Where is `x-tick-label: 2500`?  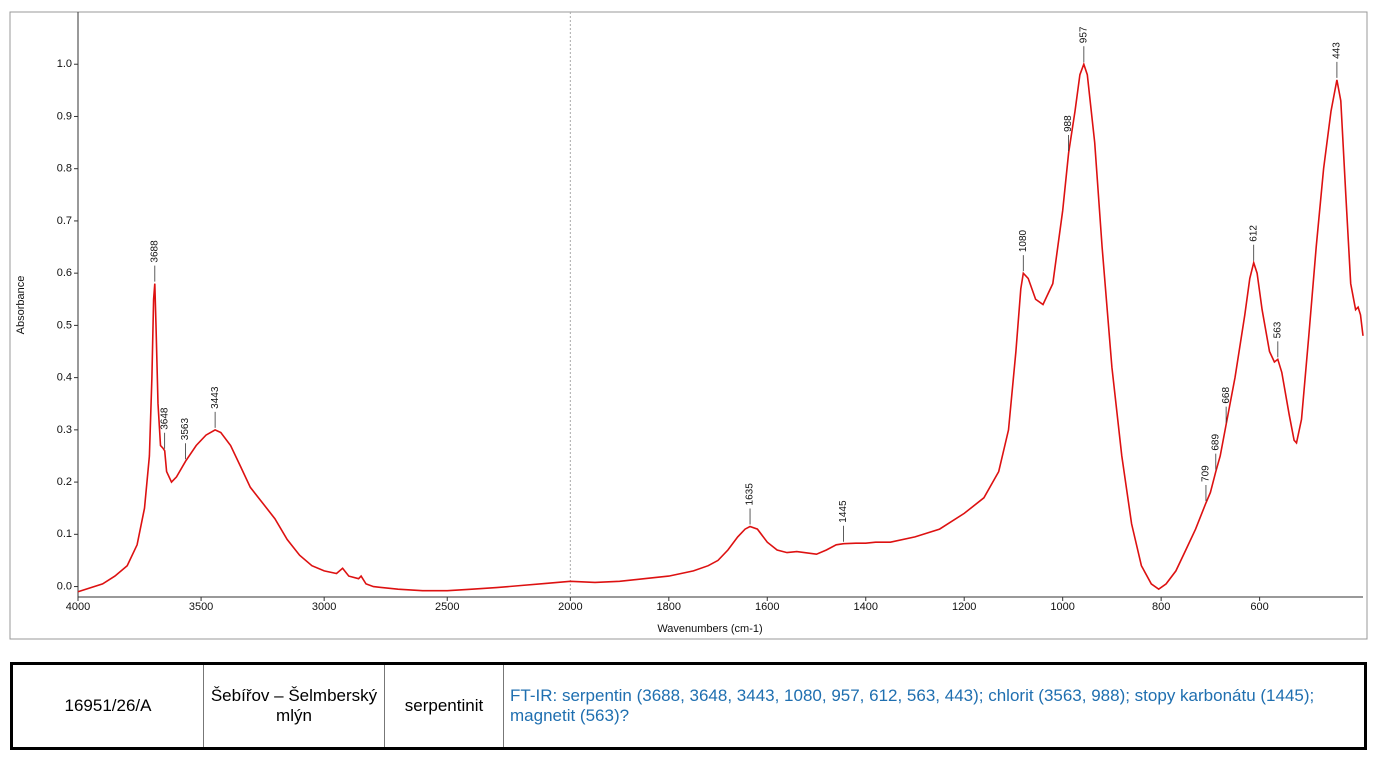
x-tick-label: 2500 is located at coordinates (447, 607).